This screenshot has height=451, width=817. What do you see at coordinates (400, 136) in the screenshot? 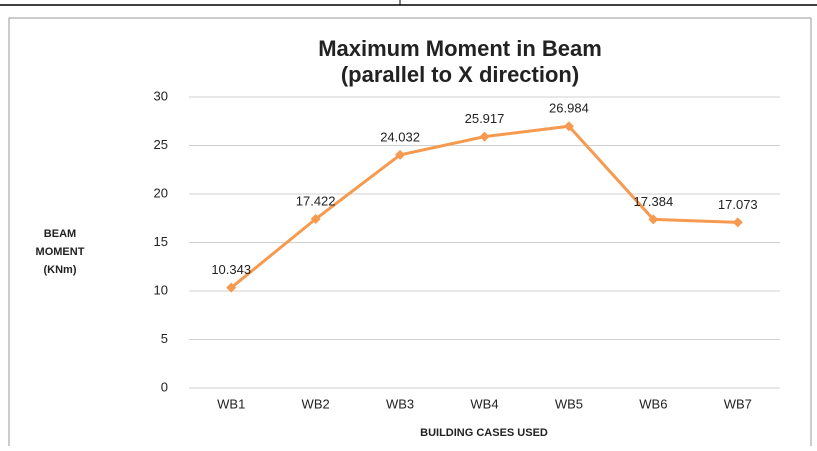
I see `data-label: 24.032` at bounding box center [400, 136].